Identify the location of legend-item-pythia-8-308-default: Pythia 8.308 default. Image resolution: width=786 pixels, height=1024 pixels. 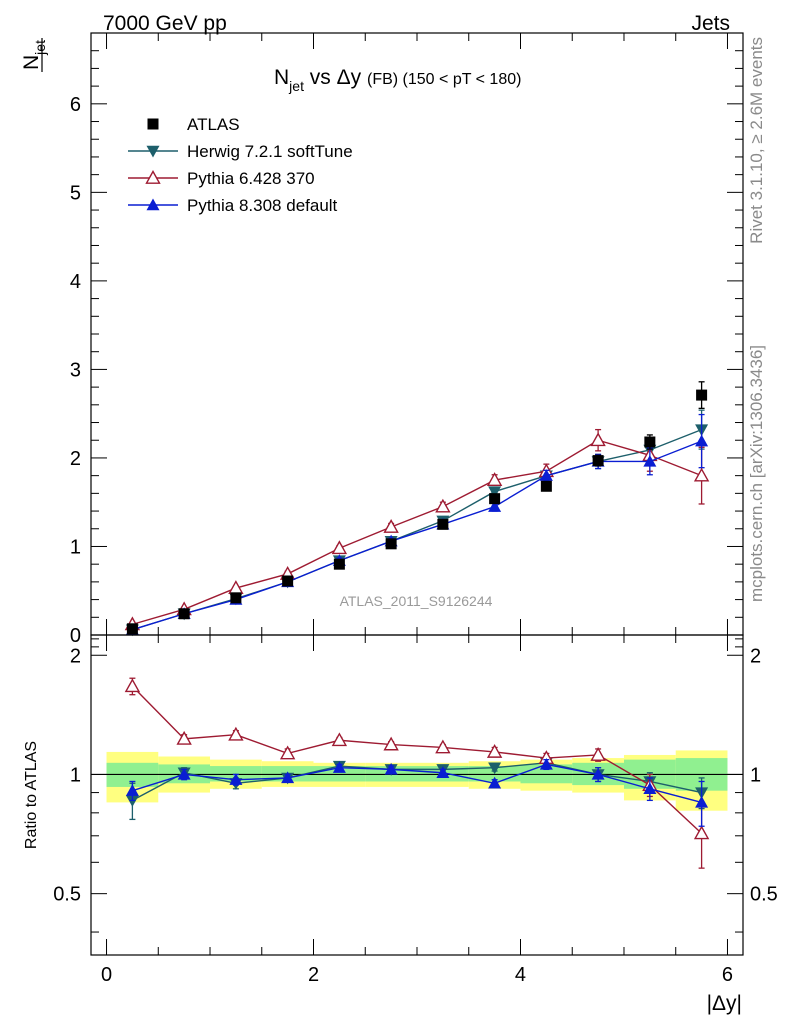
(233, 205).